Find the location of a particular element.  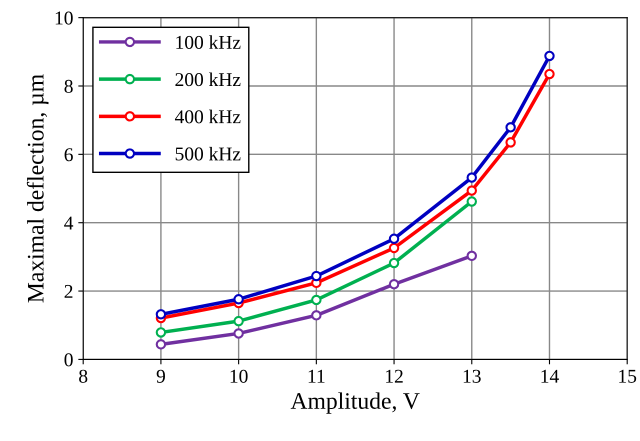

x-tick-label: 9 is located at coordinates (160, 376).